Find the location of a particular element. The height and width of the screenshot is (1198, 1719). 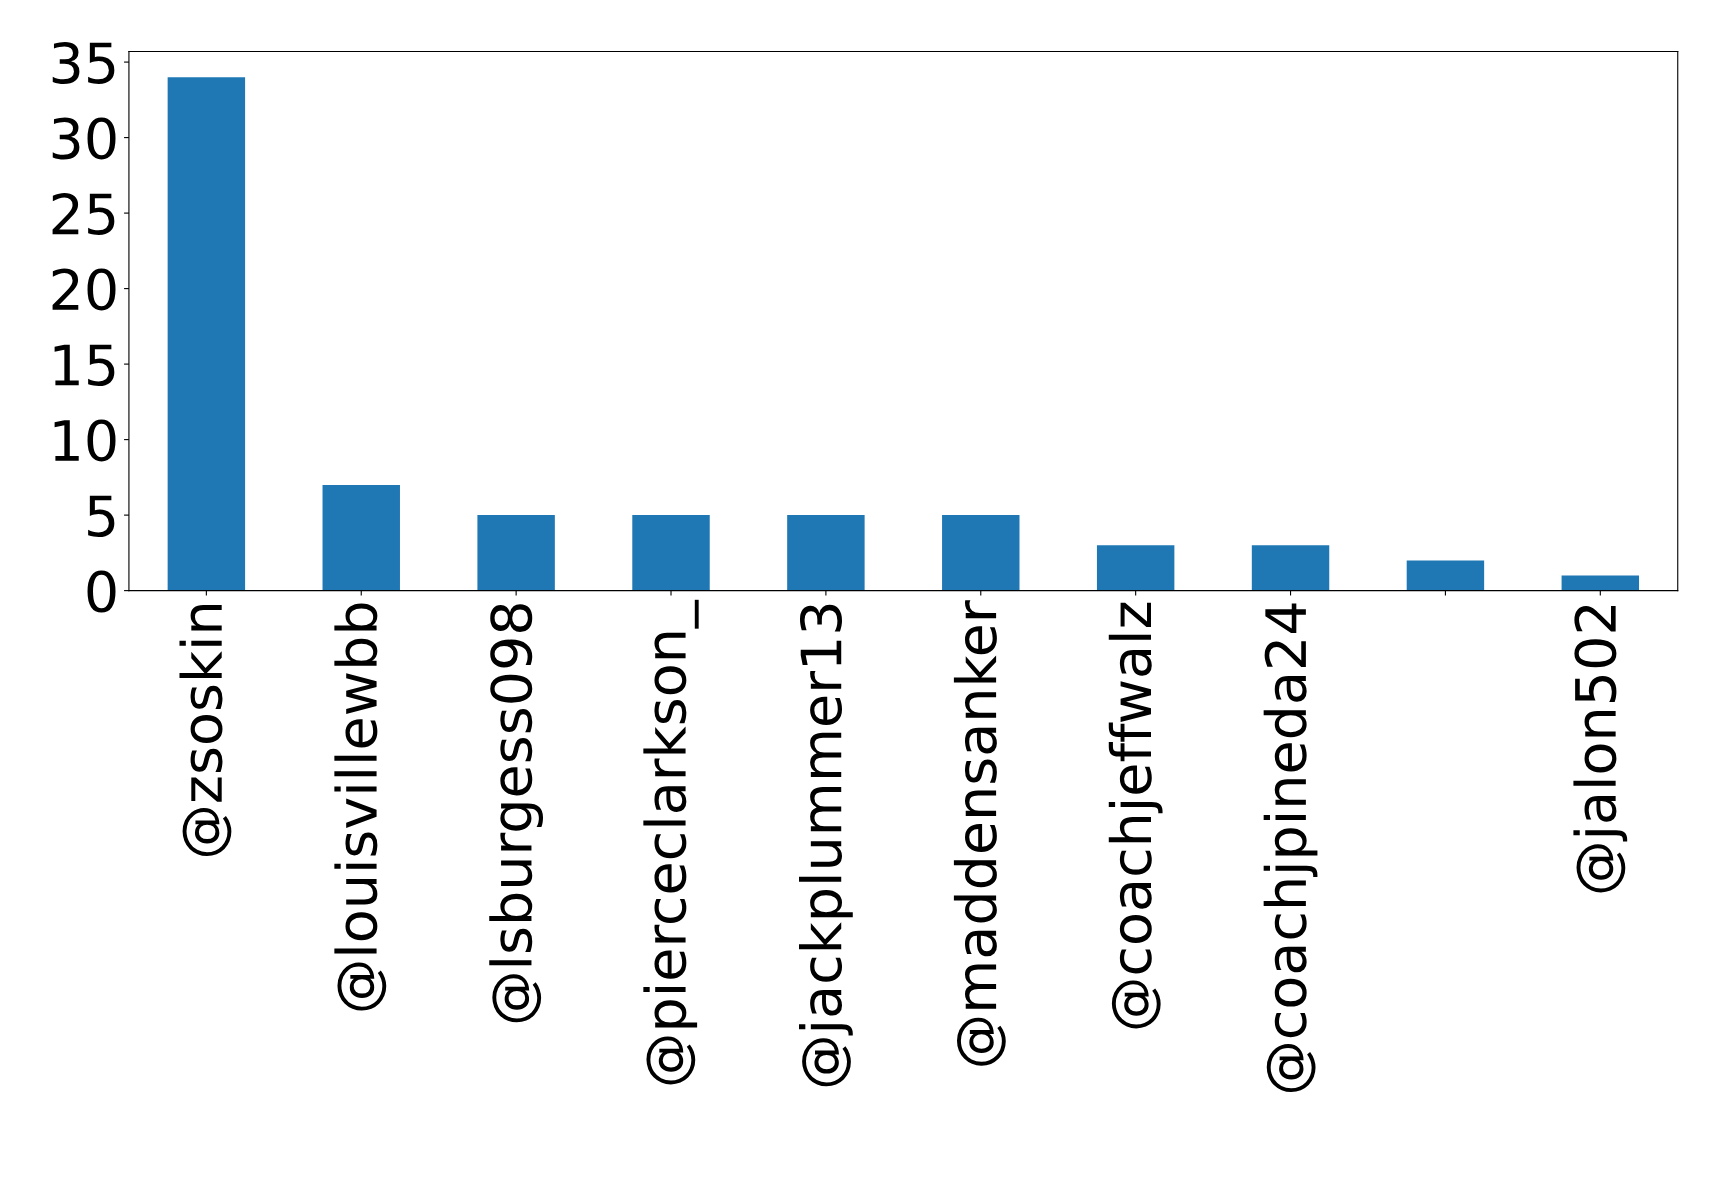

x-tick-label: @maddensanker is located at coordinates (979, 833).